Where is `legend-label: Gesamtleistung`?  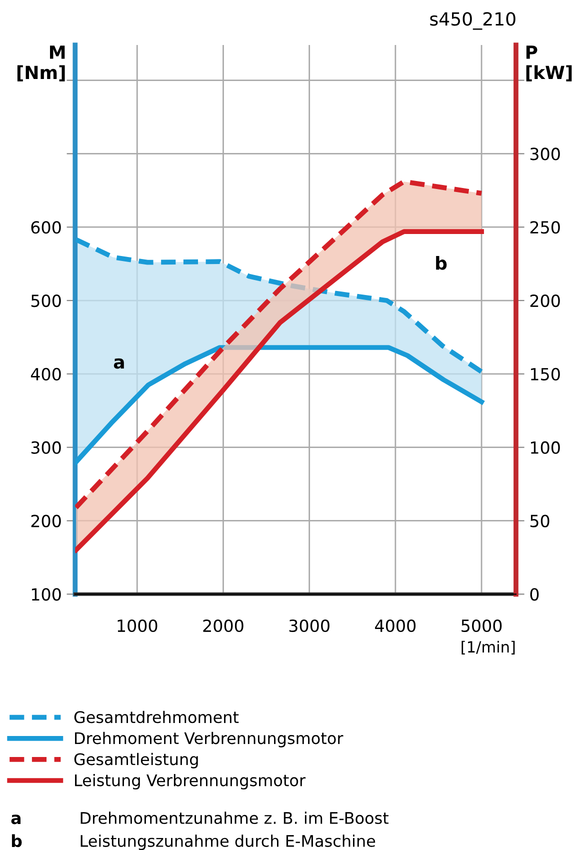
legend-label: Gesamtleistung is located at coordinates (136, 760).